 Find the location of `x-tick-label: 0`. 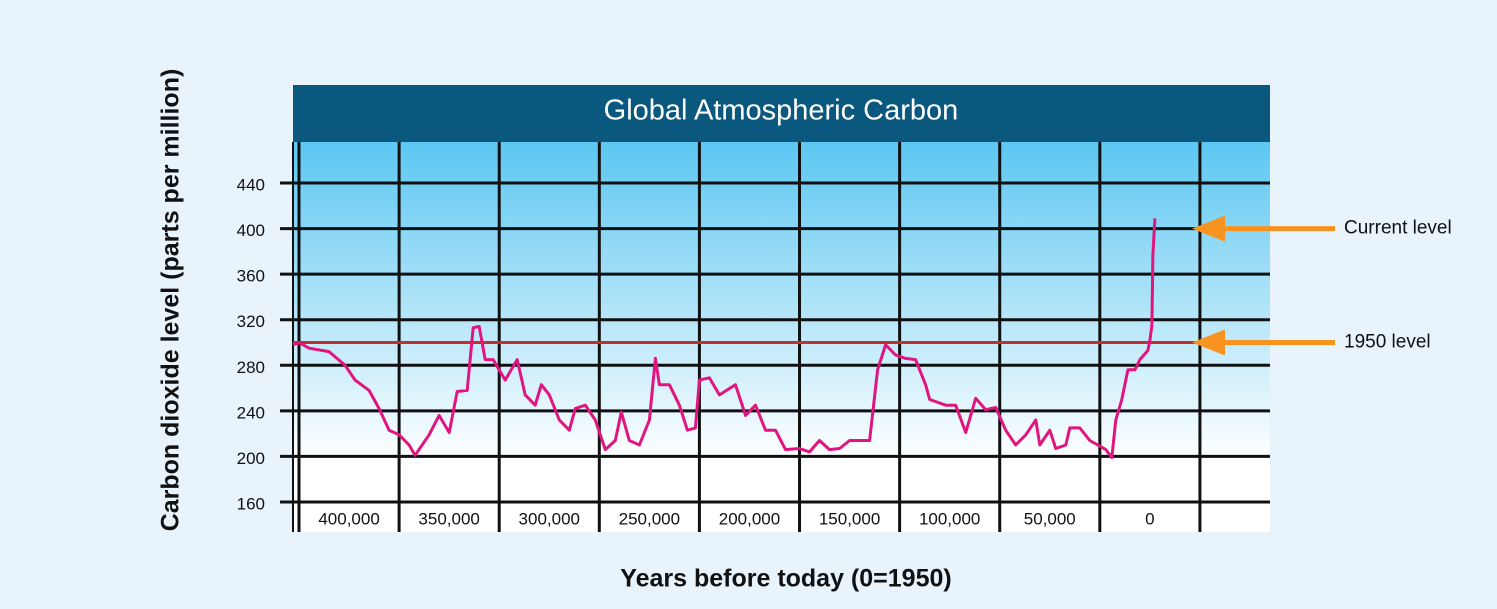

x-tick-label: 0 is located at coordinates (1149, 518).